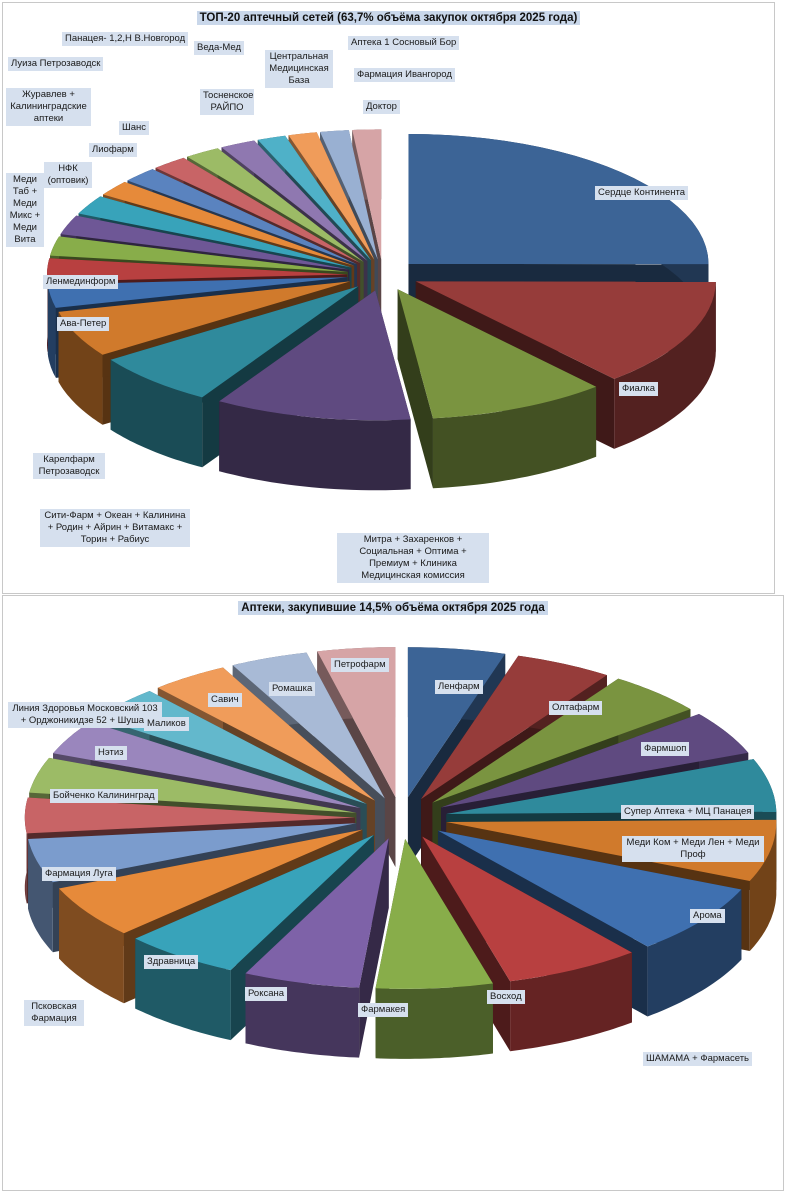 This screenshot has width=786, height=1200. I want to click on data-label: Петрофарм, so click(360, 665).